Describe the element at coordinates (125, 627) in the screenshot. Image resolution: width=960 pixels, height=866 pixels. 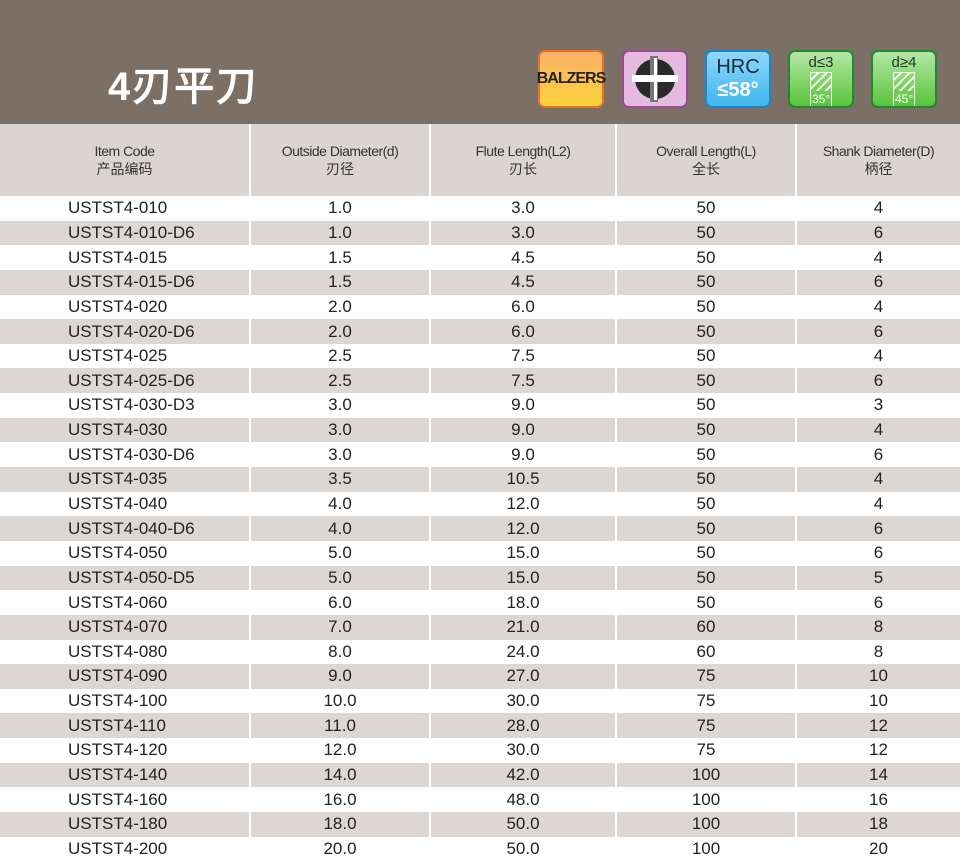
I see `table-cell: USTST4-070` at that location.